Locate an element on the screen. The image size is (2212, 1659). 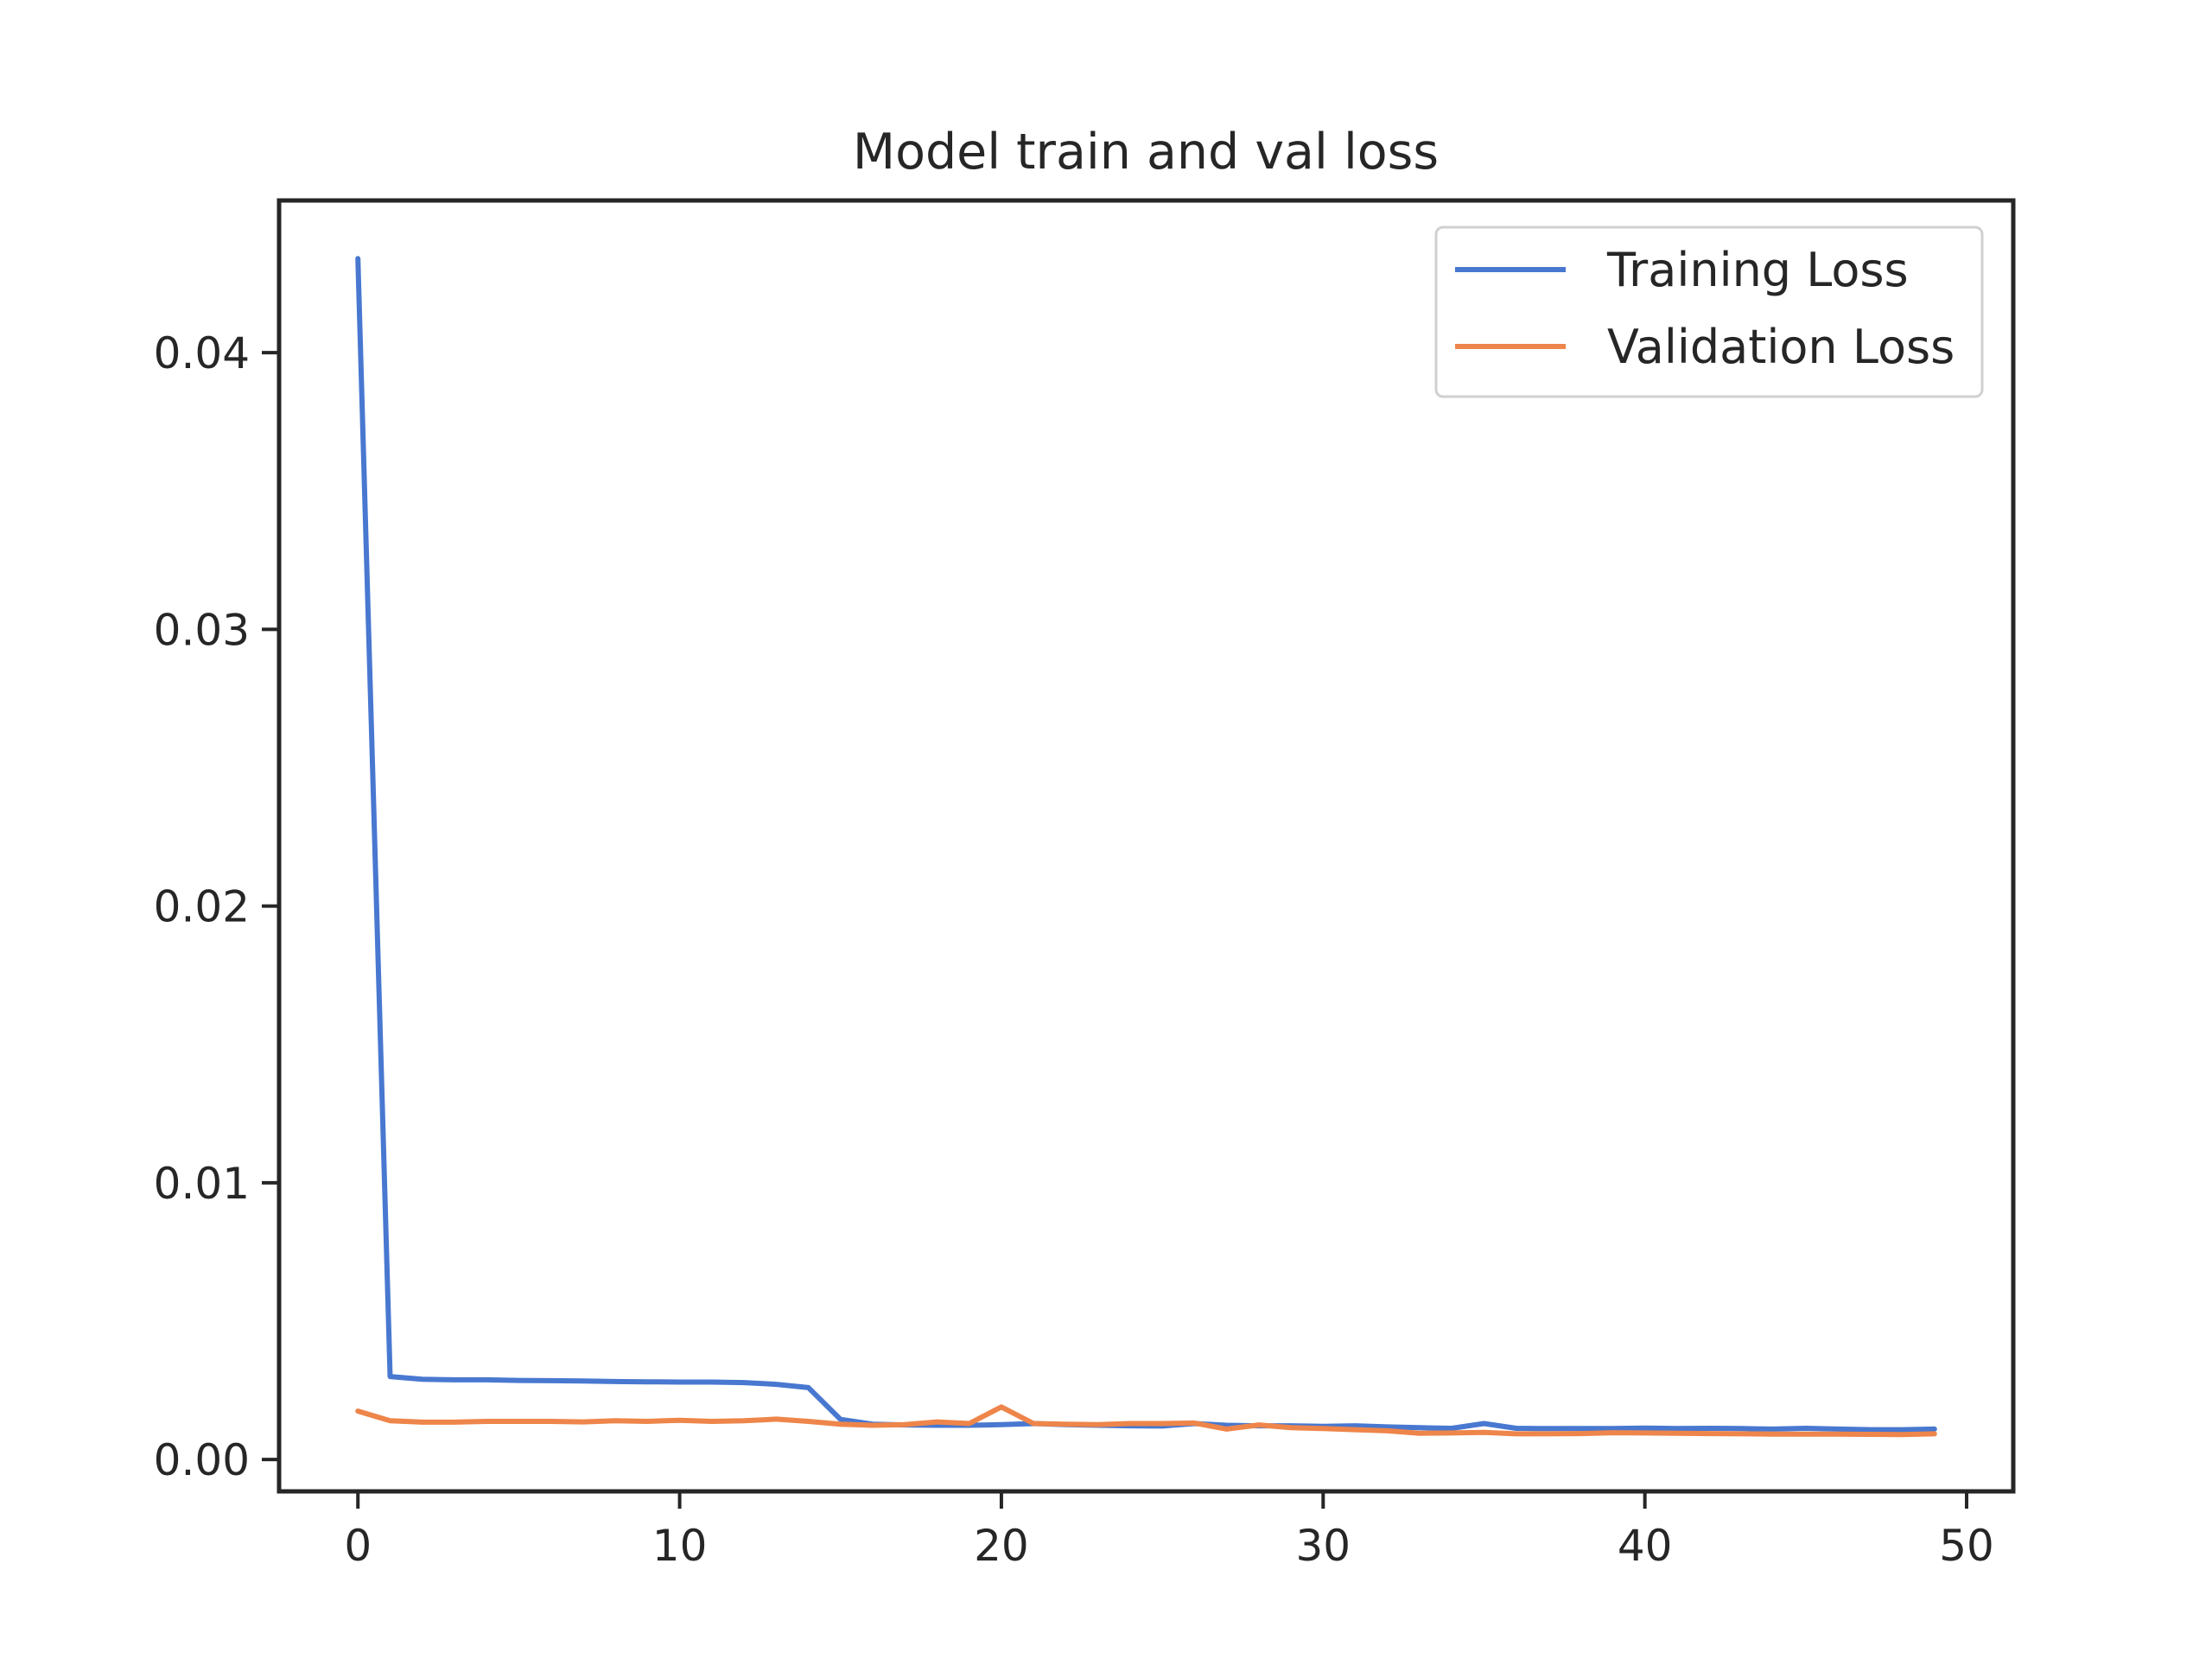
y-tick-label: 0.04 is located at coordinates (202, 353).